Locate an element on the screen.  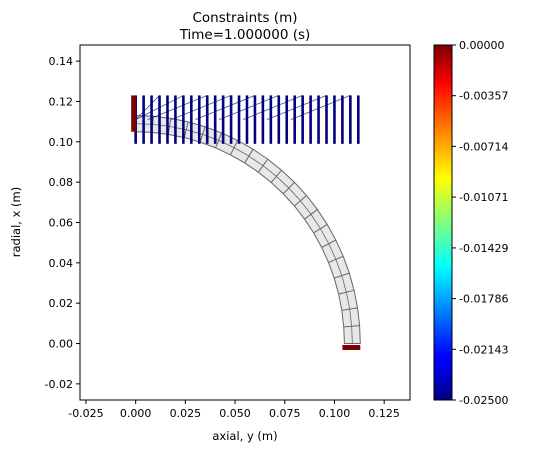
x-tick-label: 0.075 is located at coordinates (285, 413).